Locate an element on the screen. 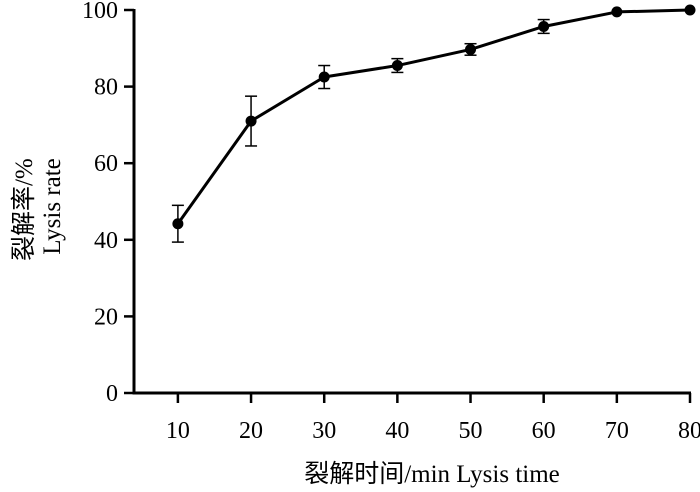 The image size is (700, 492). y-tick-label-80: 80 is located at coordinates (106, 88).